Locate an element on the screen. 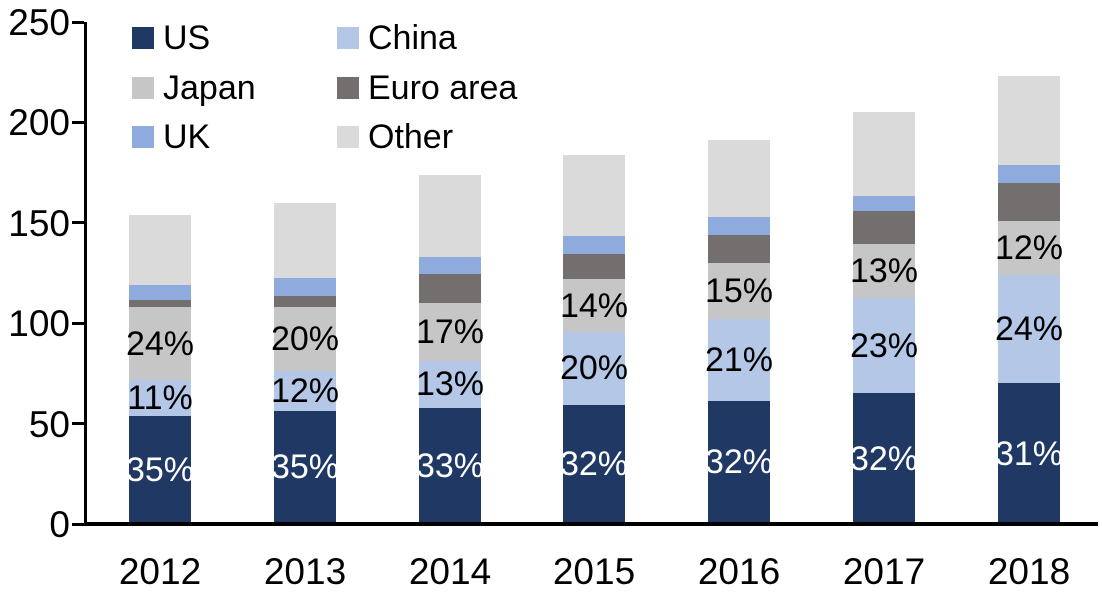 Image resolution: width=1102 pixels, height=598 pixels. segment-japan: 13% is located at coordinates (884, 271).